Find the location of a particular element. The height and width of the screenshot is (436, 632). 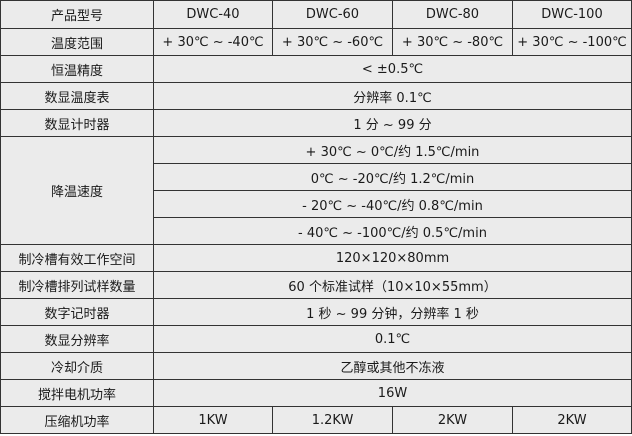

model-cell: DWC-60 is located at coordinates (332, 14).